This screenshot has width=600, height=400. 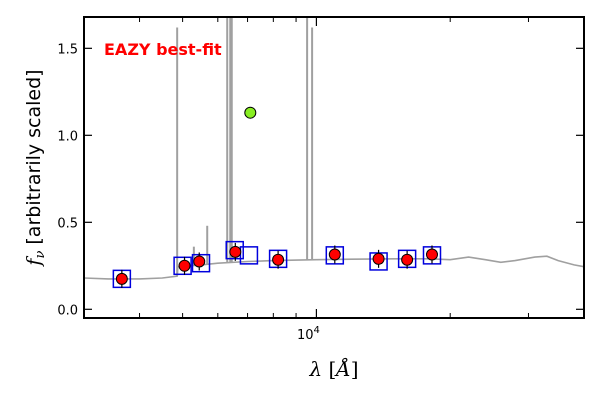 What do you see at coordinates (355, 369) in the screenshot?
I see `x-axis-label-unit-close: ]` at bounding box center [355, 369].